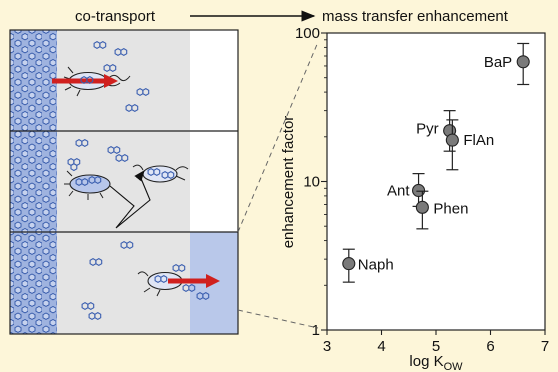 This screenshot has height=372, width=558. What do you see at coordinates (523, 62) in the screenshot?
I see `point-bap` at bounding box center [523, 62].